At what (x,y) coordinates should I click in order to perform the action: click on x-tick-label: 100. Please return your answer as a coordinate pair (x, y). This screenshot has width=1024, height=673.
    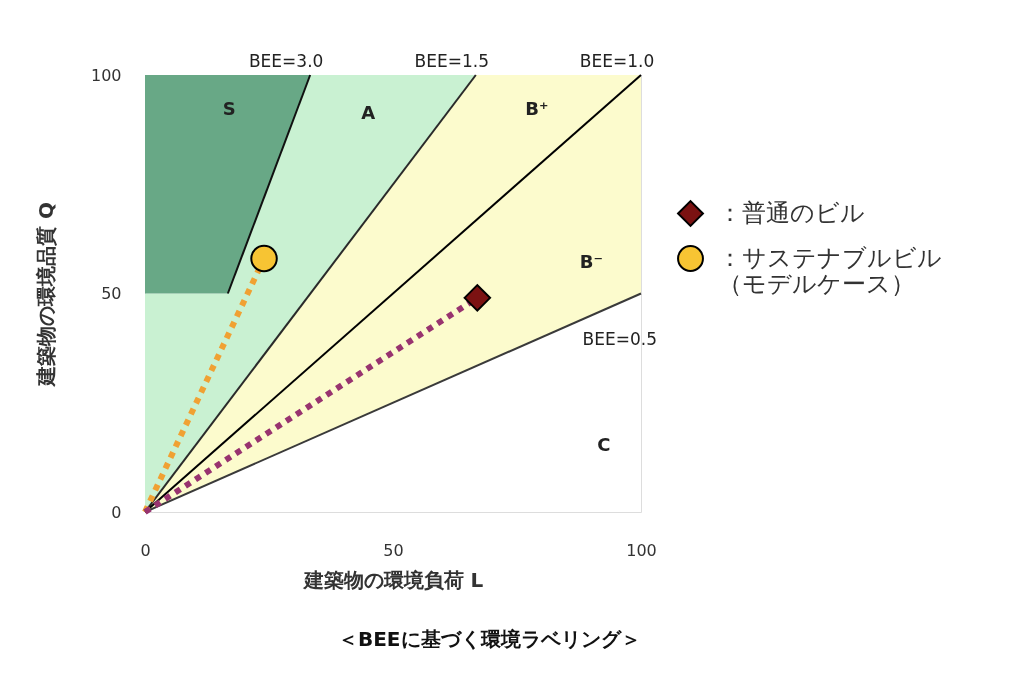
    Looking at the image, I should click on (641, 550).